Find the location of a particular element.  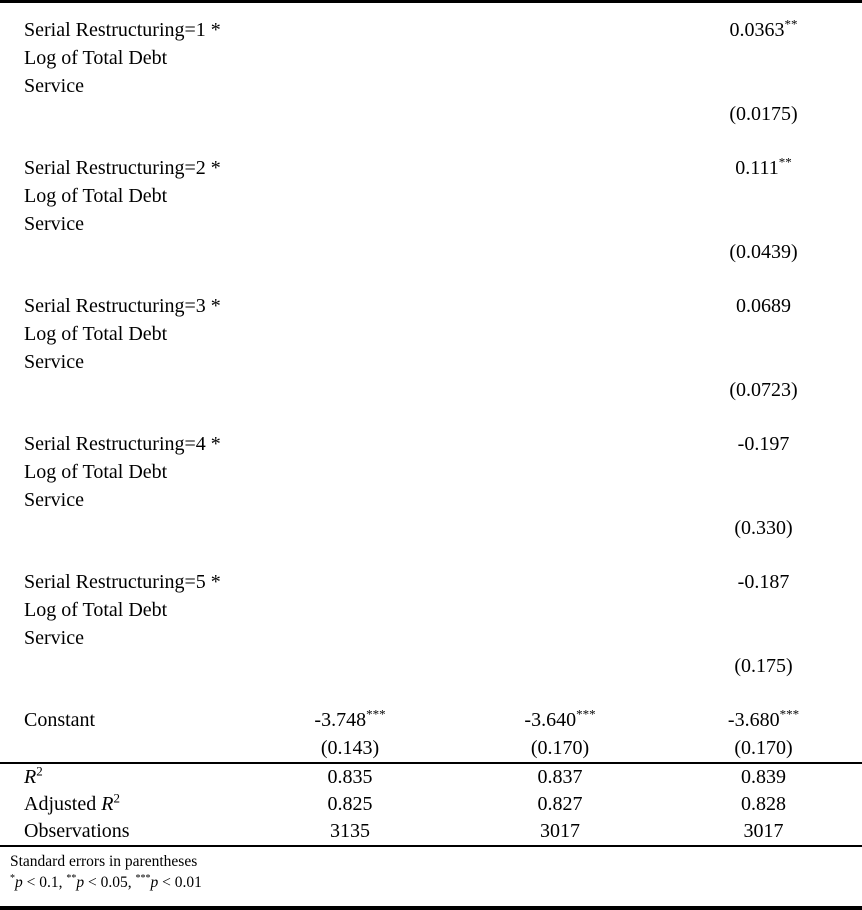

standard-error: (0.0439) is located at coordinates (763, 252).